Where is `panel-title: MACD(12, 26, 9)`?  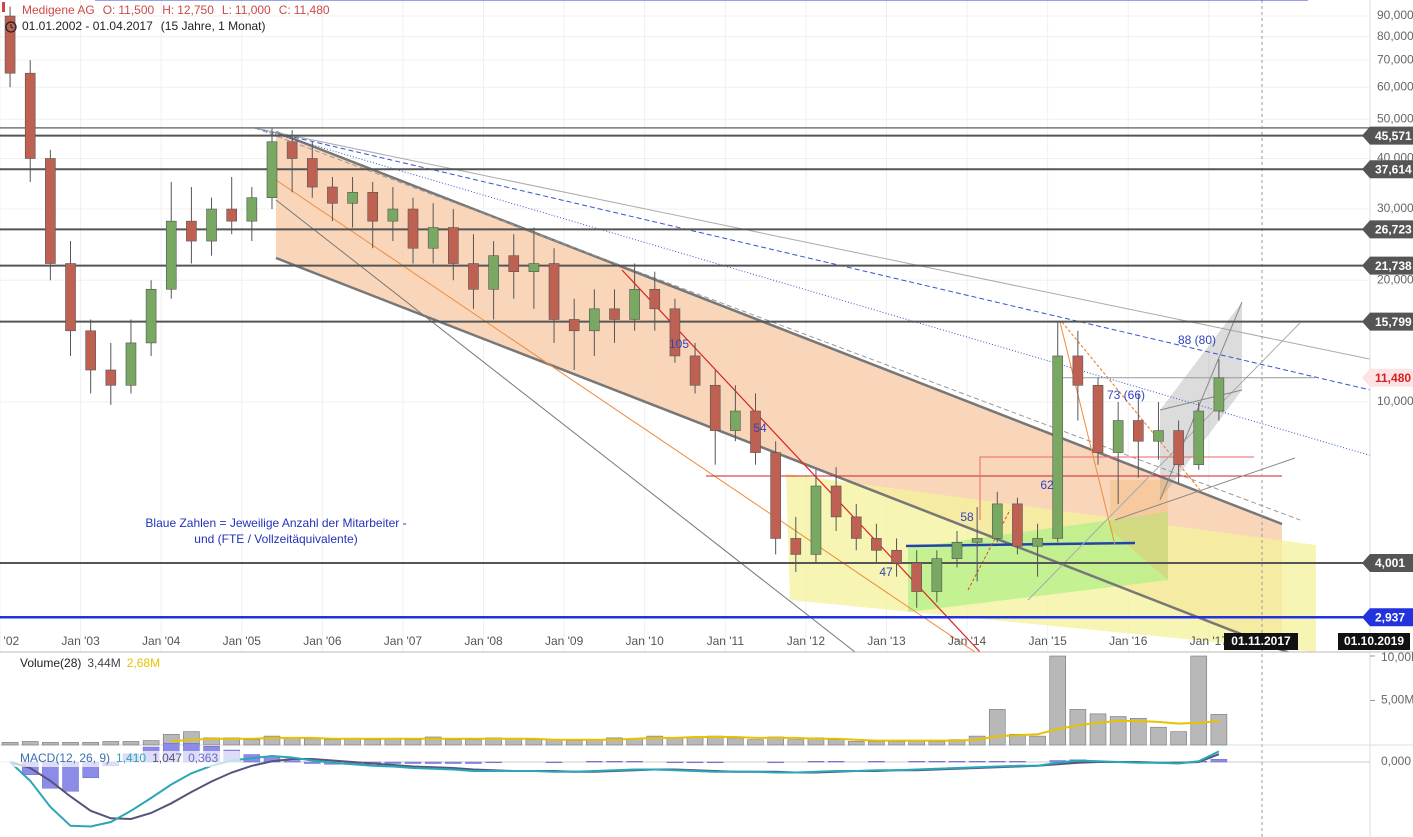 panel-title: MACD(12, 26, 9) is located at coordinates (65, 758).